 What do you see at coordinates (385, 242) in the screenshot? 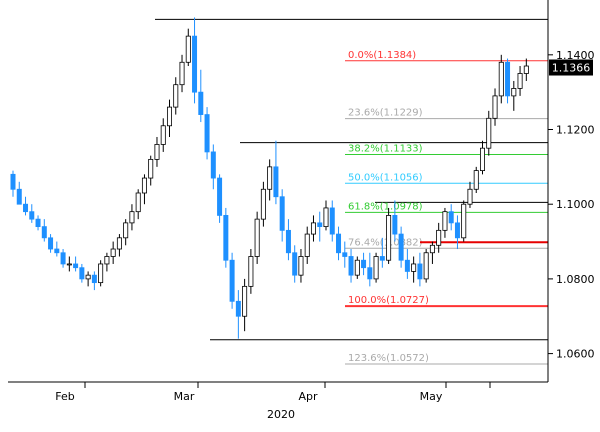
I see `fib-label: 76.4%(1.0882)` at bounding box center [385, 242].